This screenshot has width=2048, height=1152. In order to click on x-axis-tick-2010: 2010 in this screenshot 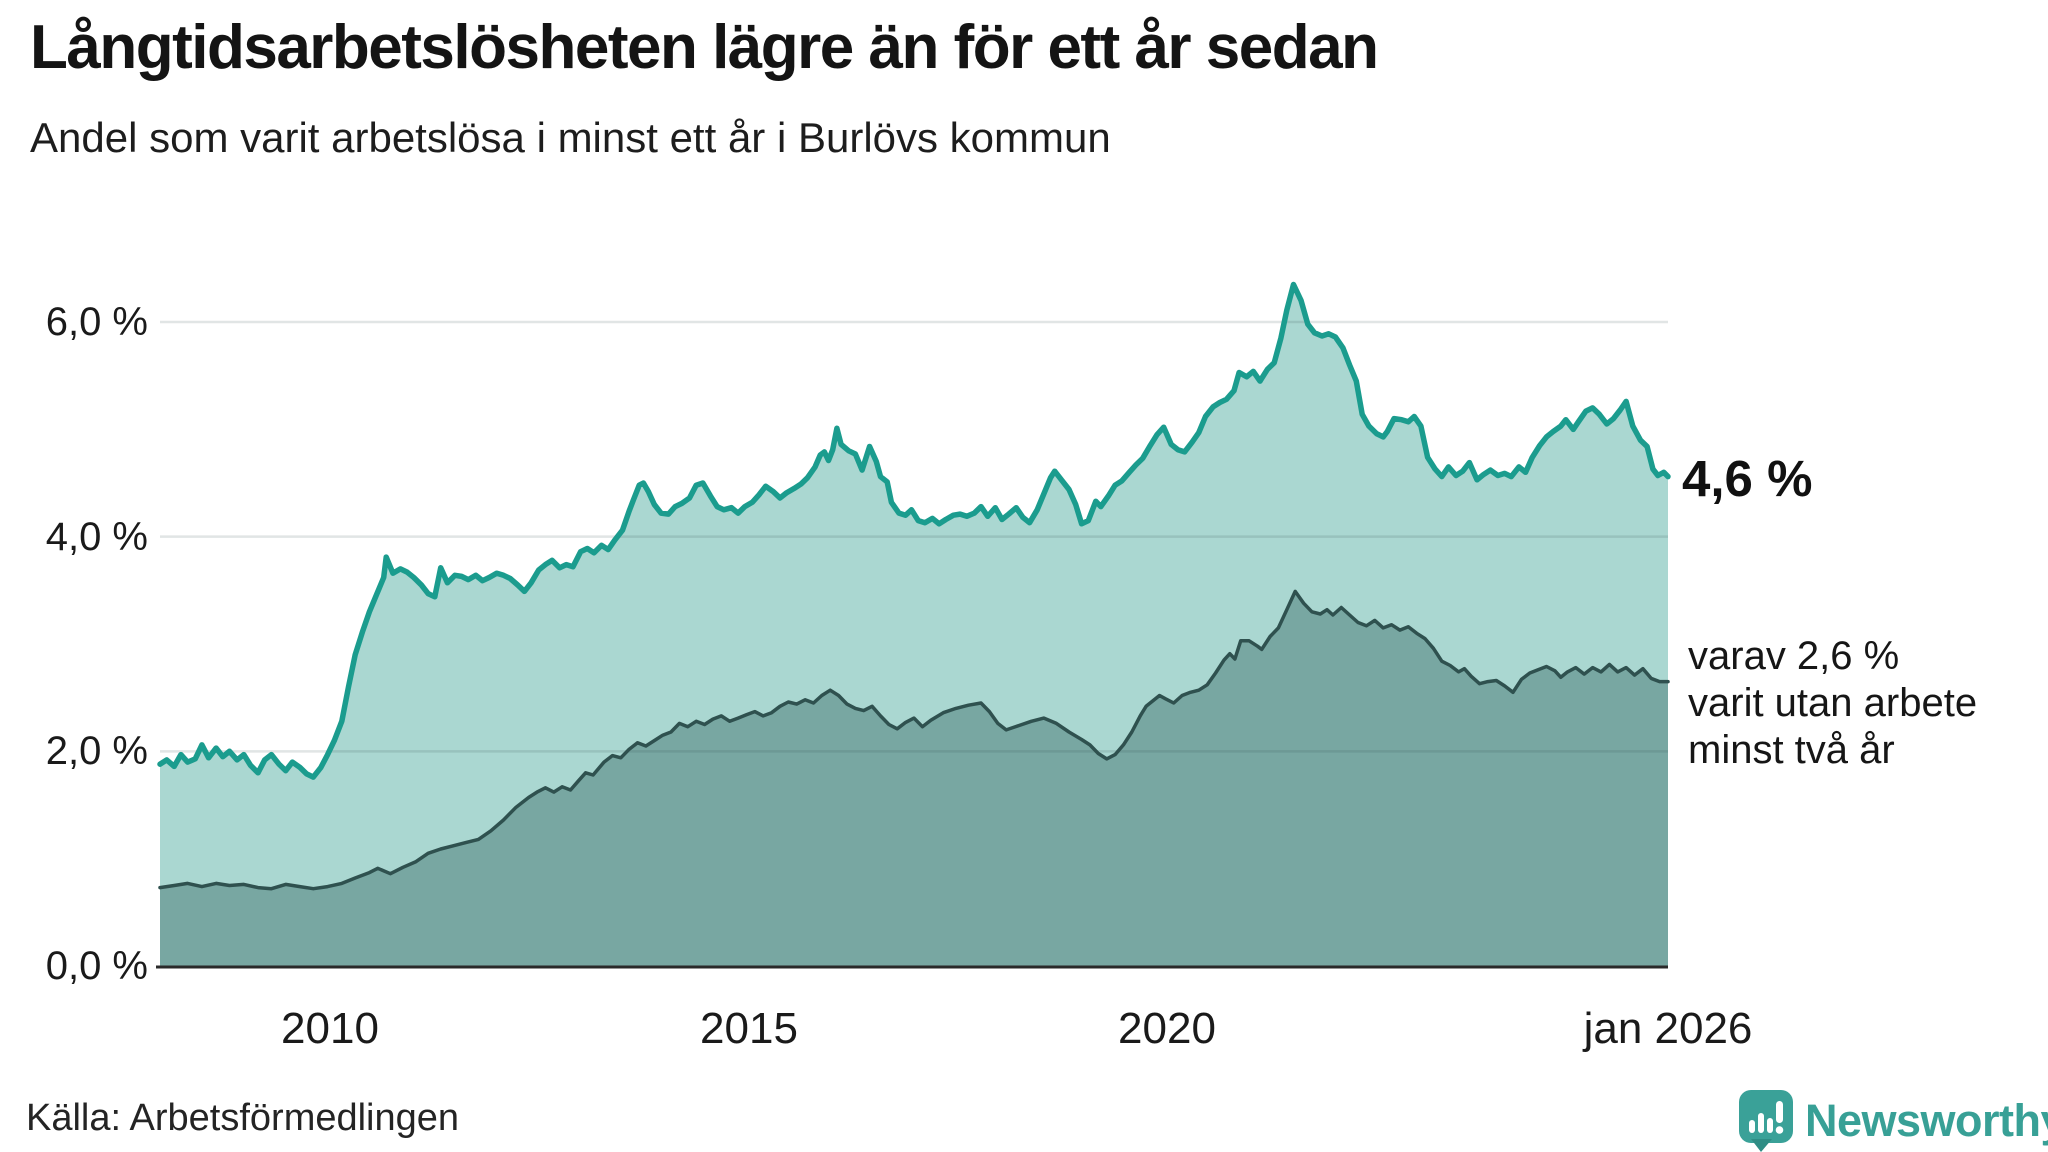, I will do `click(330, 1028)`.